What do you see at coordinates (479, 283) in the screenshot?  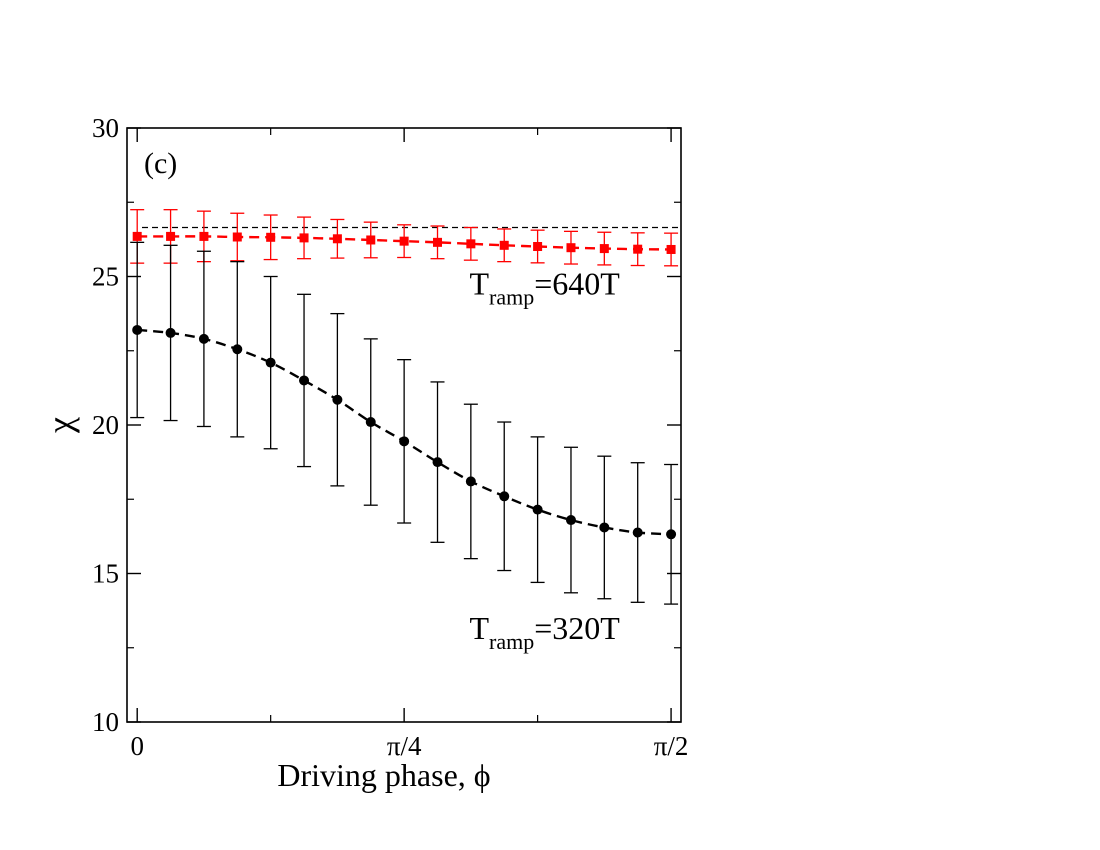 I see `series-label-640-main: T` at bounding box center [479, 283].